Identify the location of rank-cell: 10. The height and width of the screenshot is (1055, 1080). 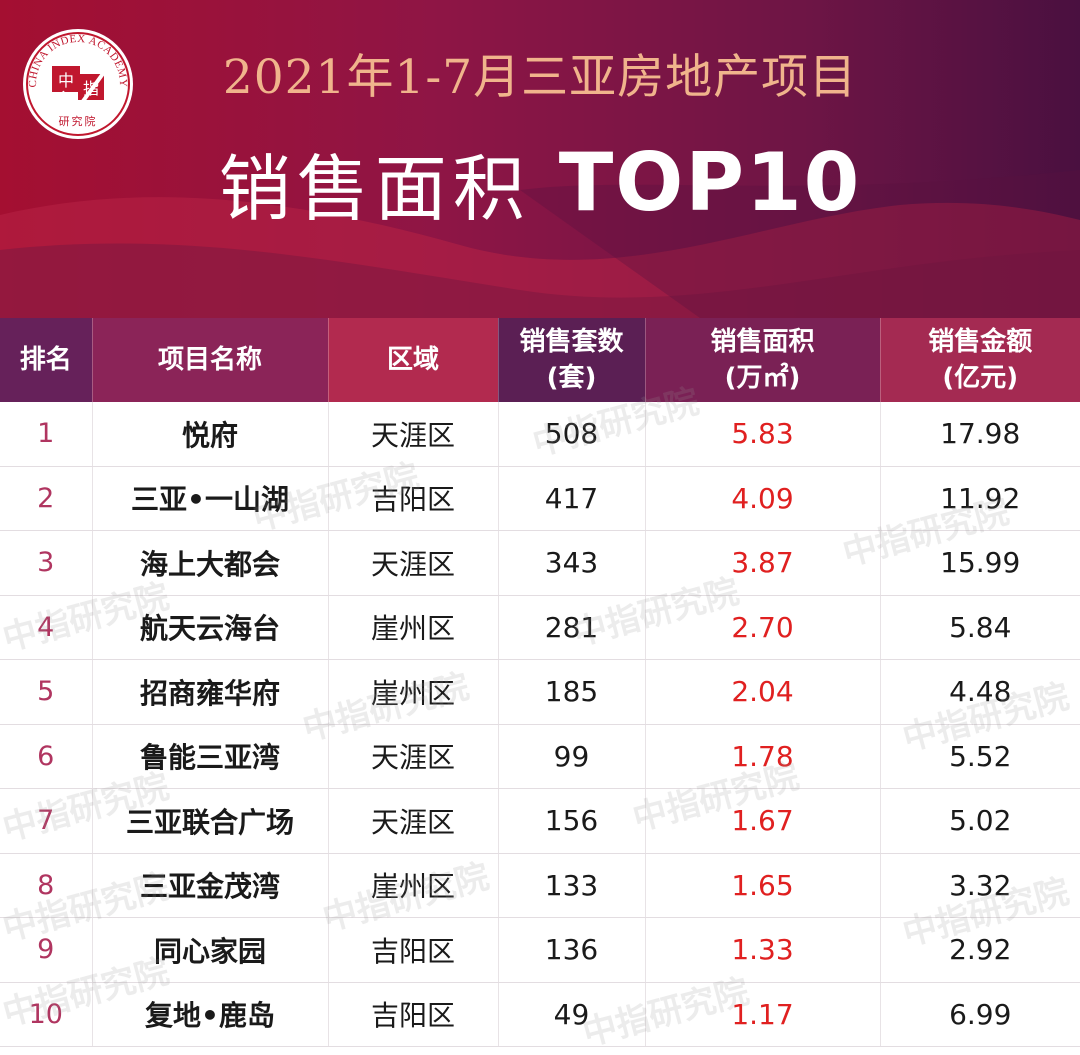
(46, 1014).